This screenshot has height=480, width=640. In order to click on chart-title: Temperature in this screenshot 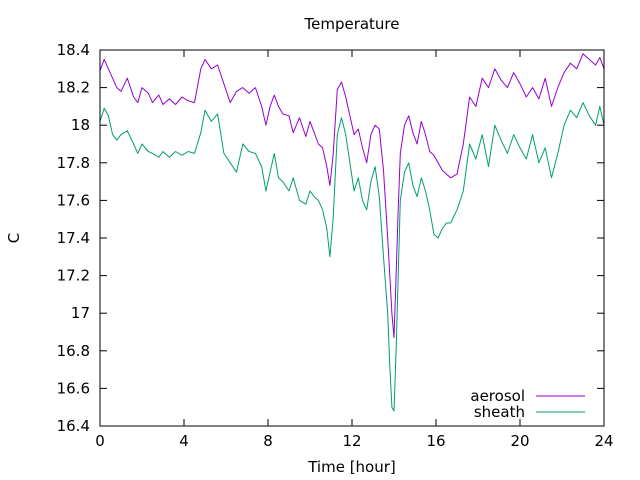, I will do `click(351, 24)`.